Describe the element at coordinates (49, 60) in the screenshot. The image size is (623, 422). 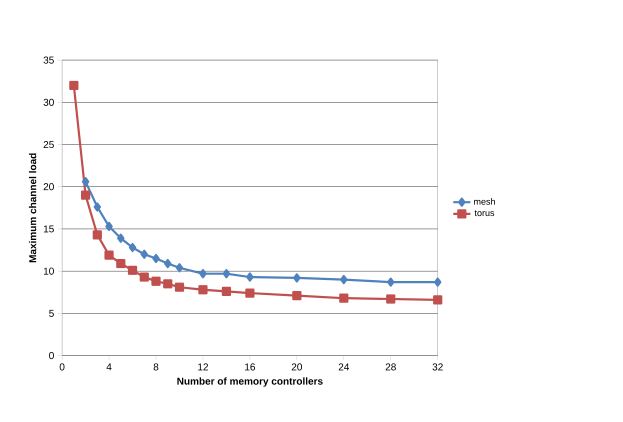
I see `y-tick-label: 35` at that location.